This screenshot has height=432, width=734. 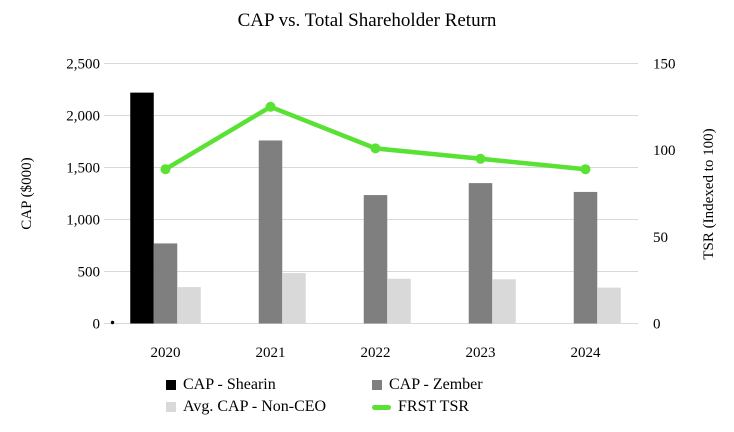 I want to click on legend-item-2: CAP - Zember, so click(x=427, y=385).